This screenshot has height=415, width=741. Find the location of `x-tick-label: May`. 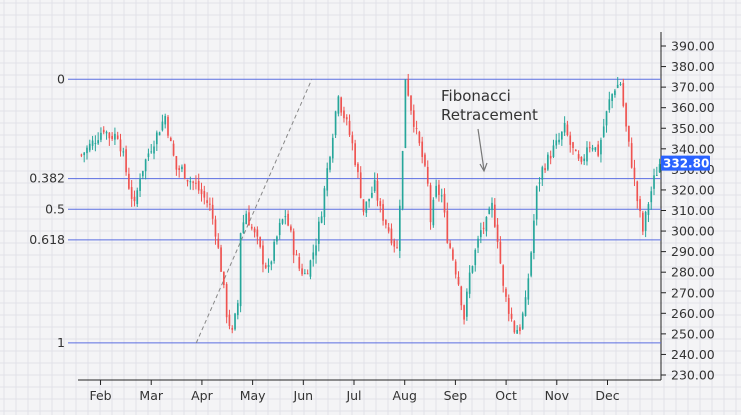

x-tick-label: May is located at coordinates (253, 395).